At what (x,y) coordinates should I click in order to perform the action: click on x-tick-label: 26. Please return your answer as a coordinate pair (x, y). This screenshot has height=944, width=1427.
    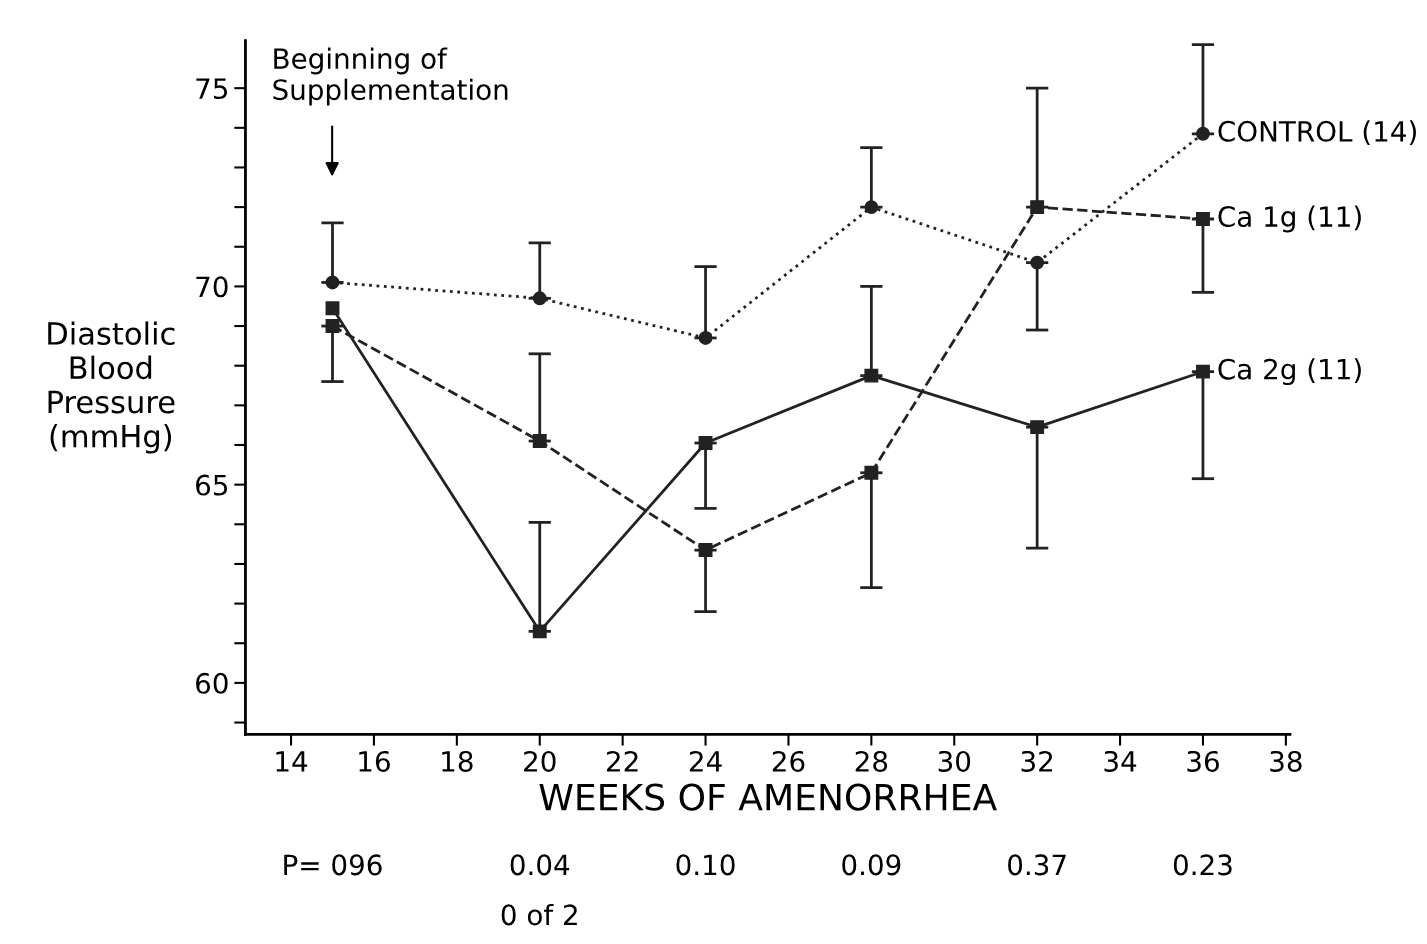
    Looking at the image, I should click on (788, 761).